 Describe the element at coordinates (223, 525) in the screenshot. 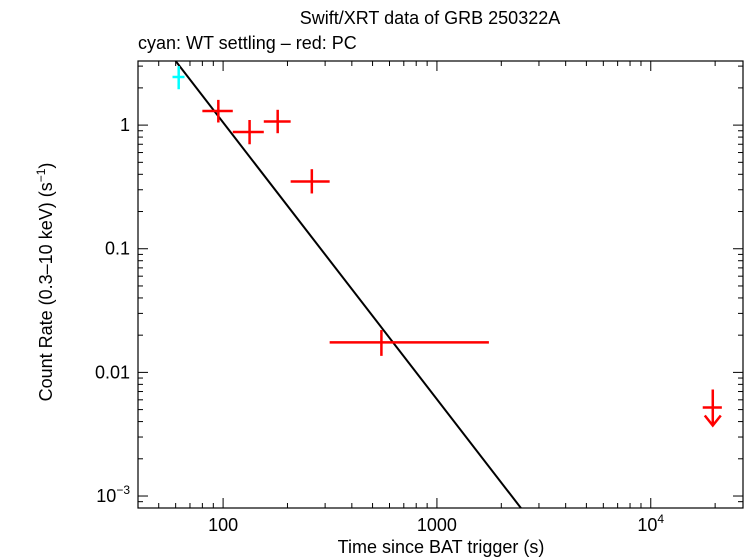

I see `x-tick-label: 100` at that location.